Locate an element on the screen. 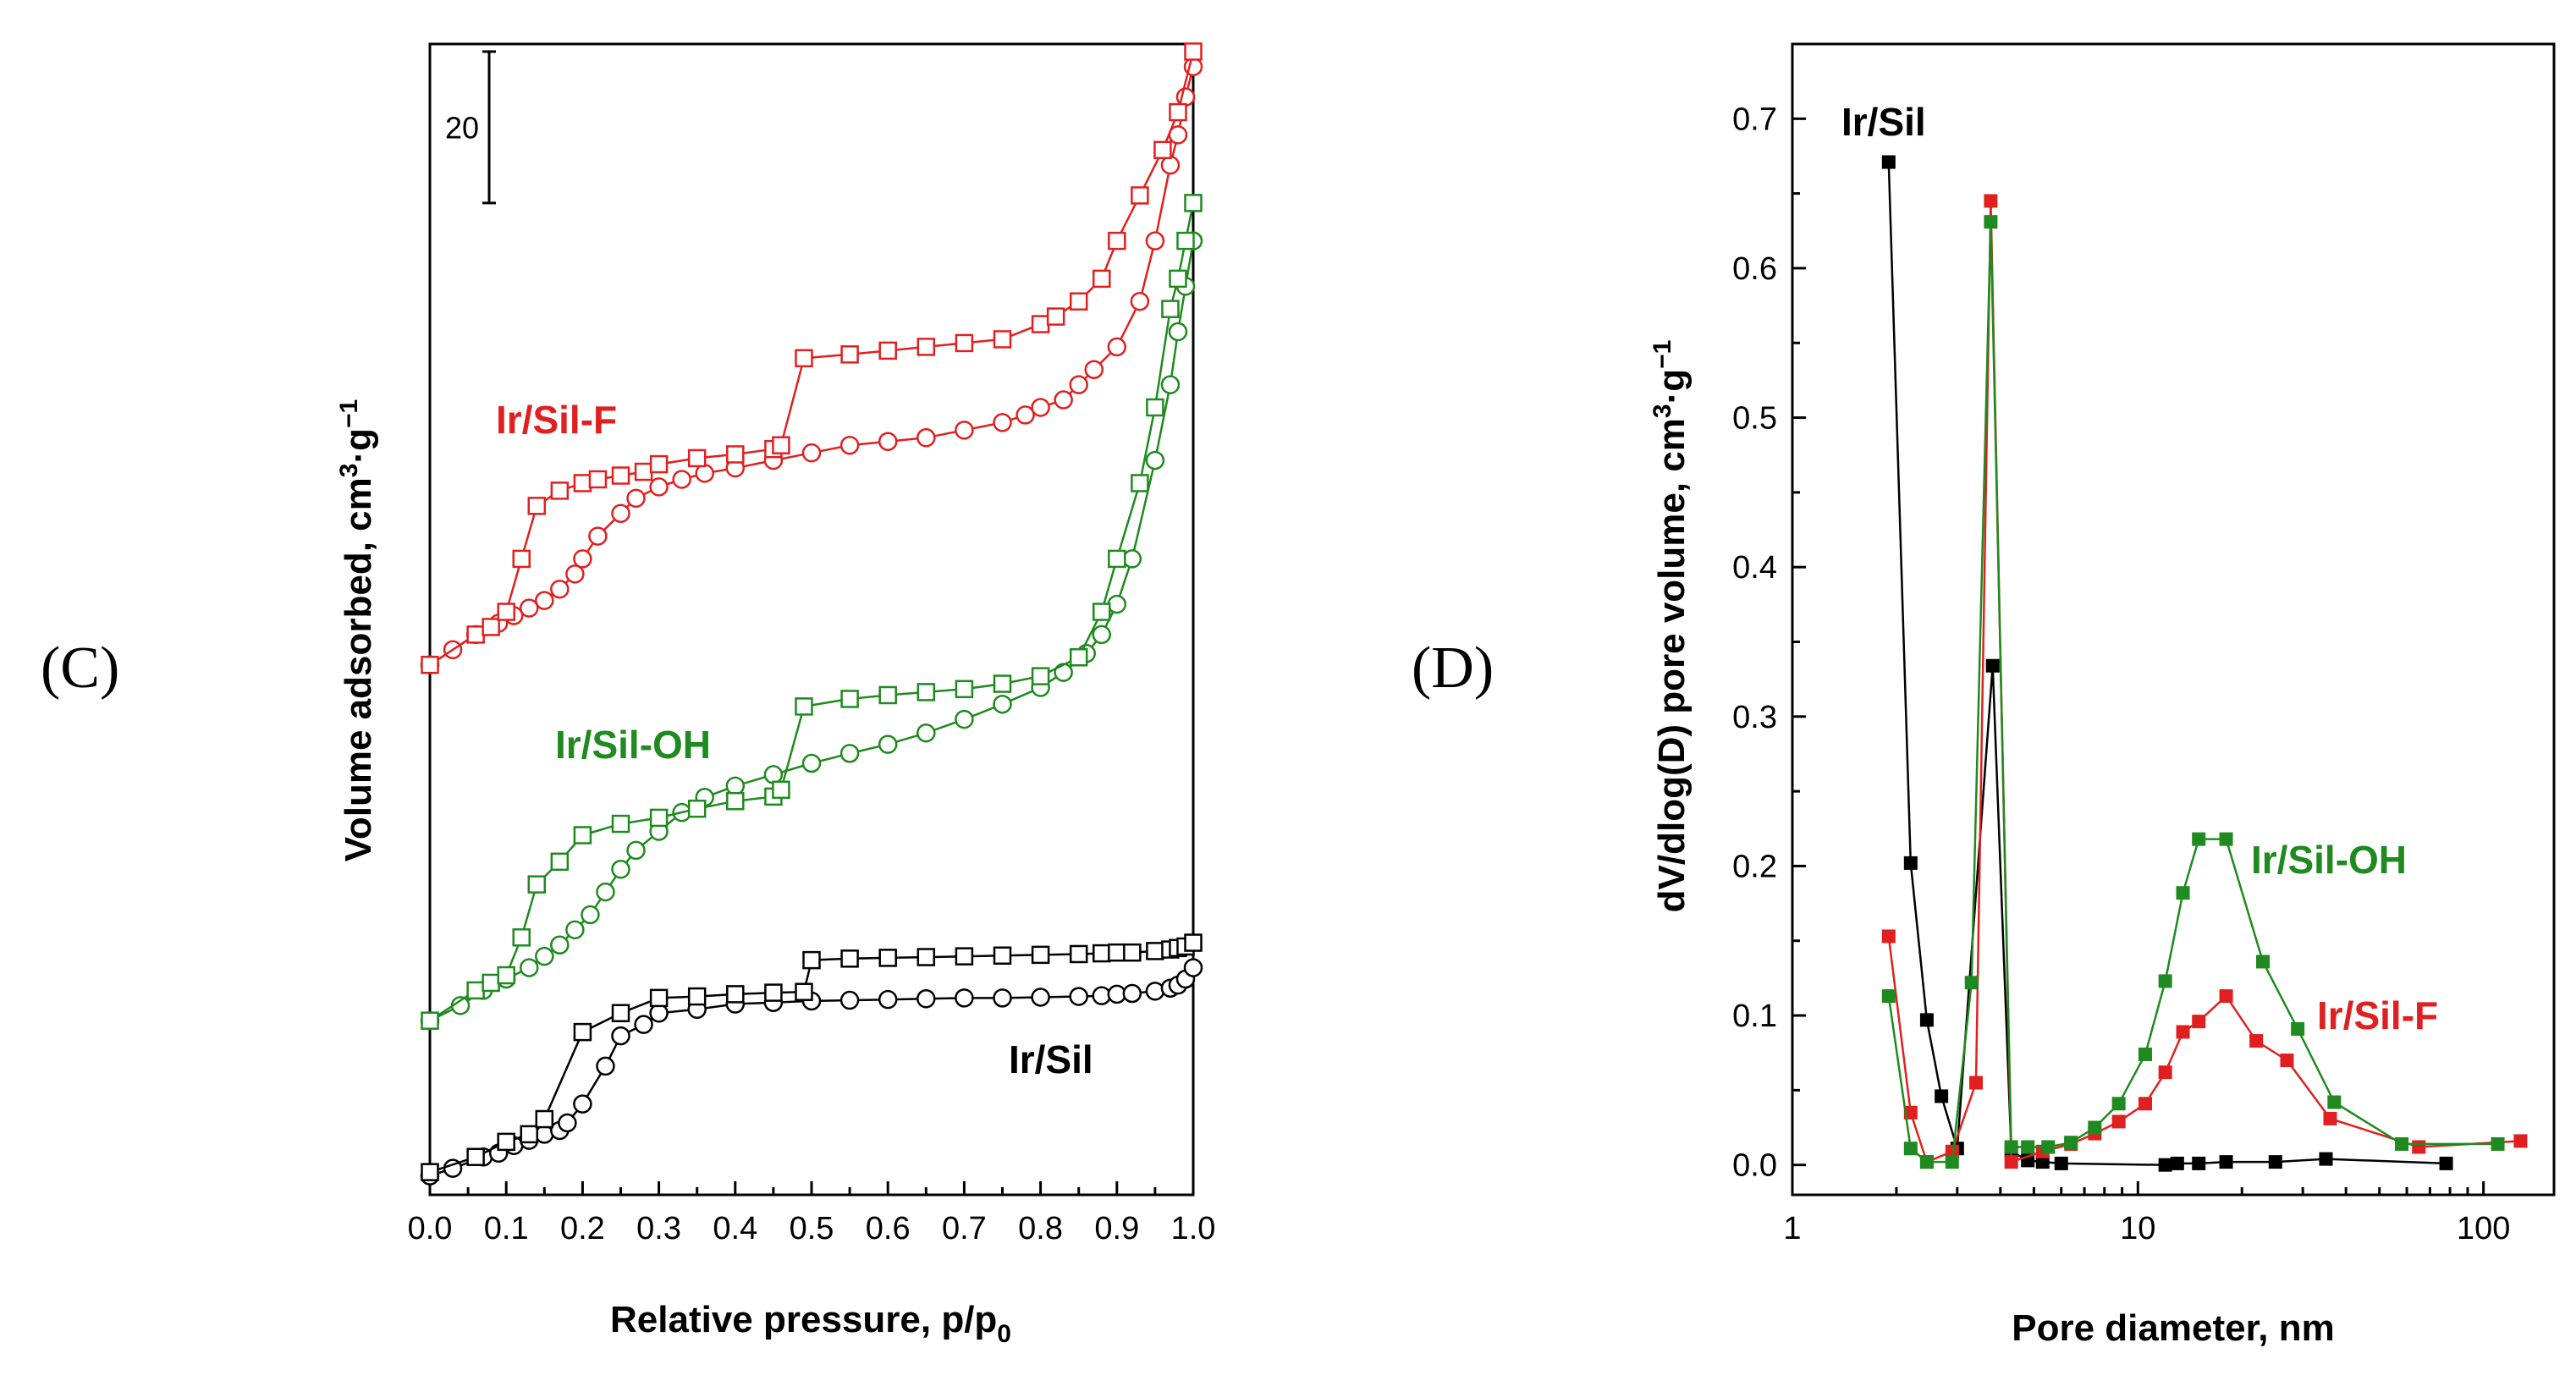  y-tick-label: 0.4 is located at coordinates (1755, 568).